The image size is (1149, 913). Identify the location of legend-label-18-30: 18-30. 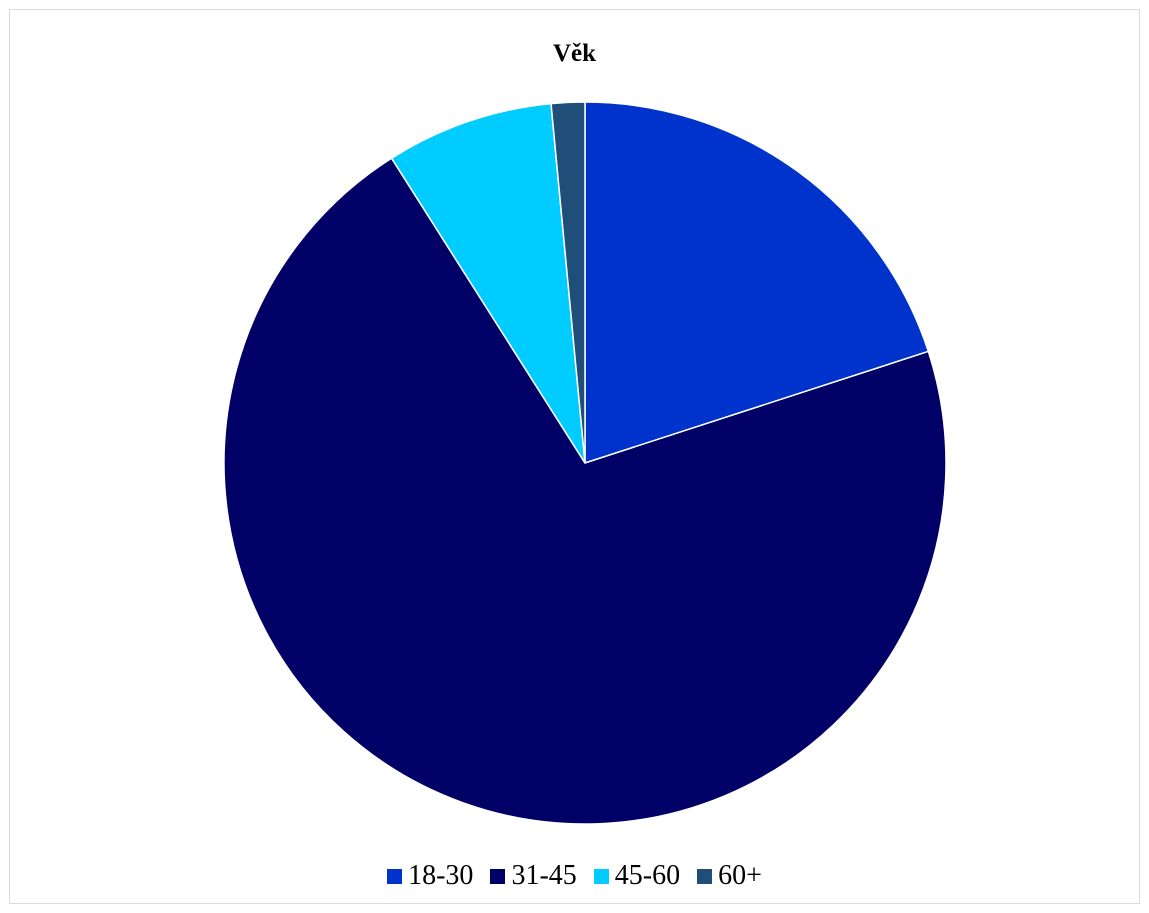
(441, 875).